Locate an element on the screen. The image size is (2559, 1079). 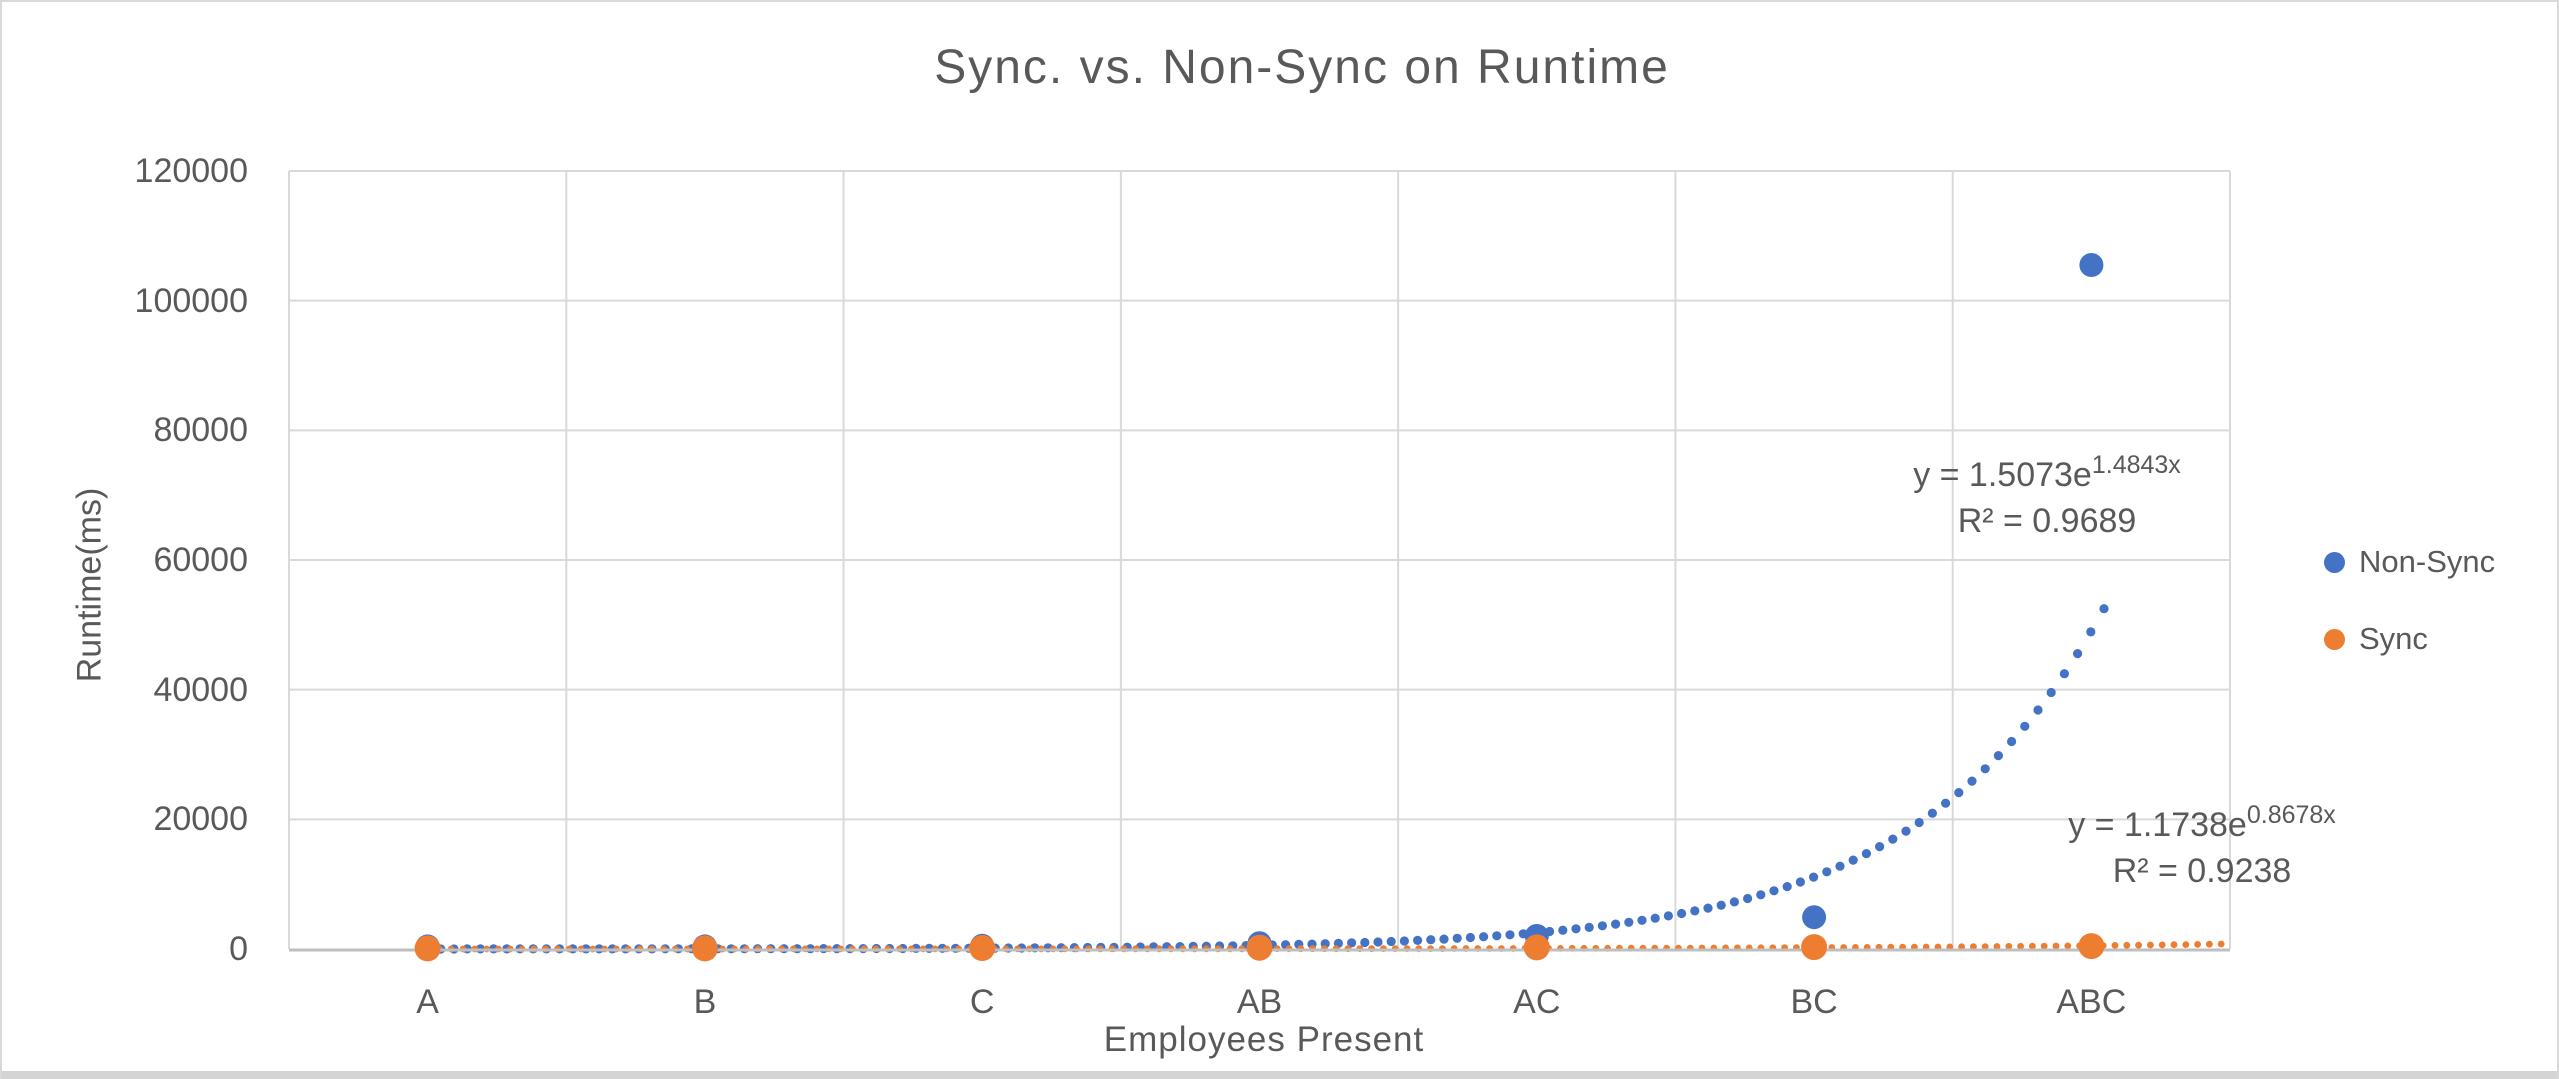
trendline-equation-sync: y = 1.1738e0.8678x R² = 0.9238 is located at coordinates (2202, 843).